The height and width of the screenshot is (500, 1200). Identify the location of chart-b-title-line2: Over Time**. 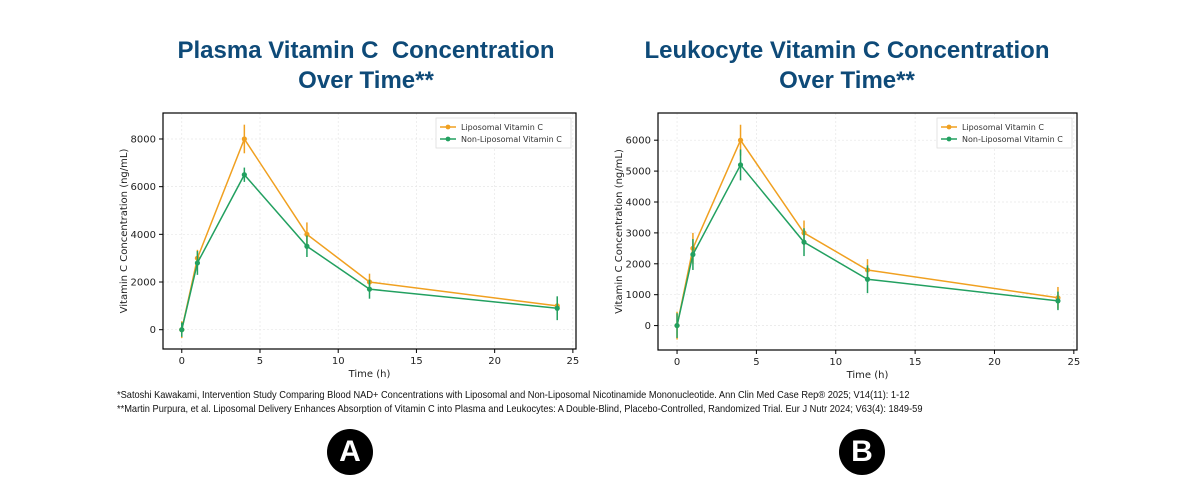
(847, 80).